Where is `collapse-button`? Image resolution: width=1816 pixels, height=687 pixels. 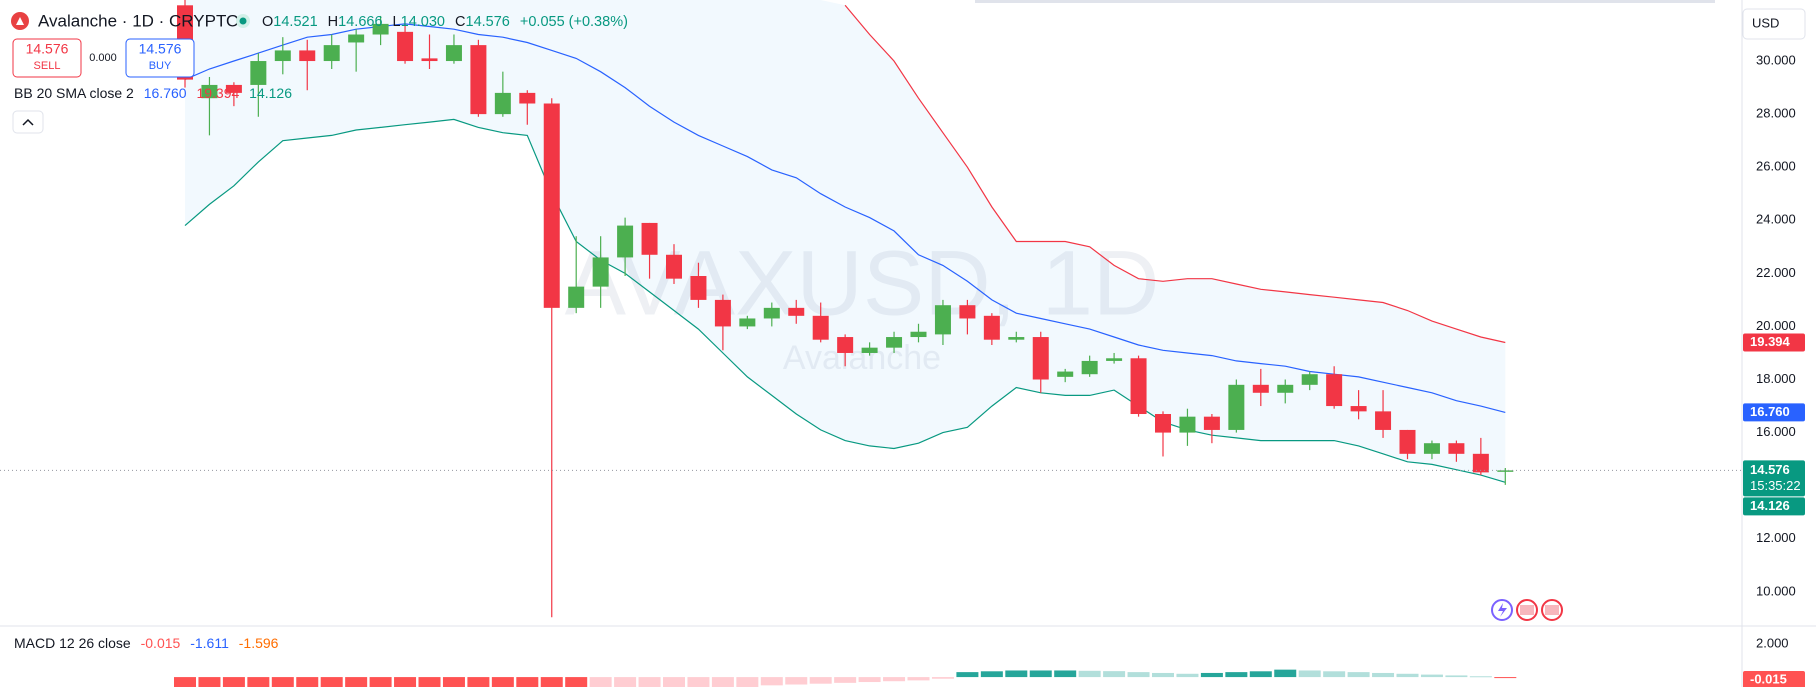
collapse-button is located at coordinates (28, 122).